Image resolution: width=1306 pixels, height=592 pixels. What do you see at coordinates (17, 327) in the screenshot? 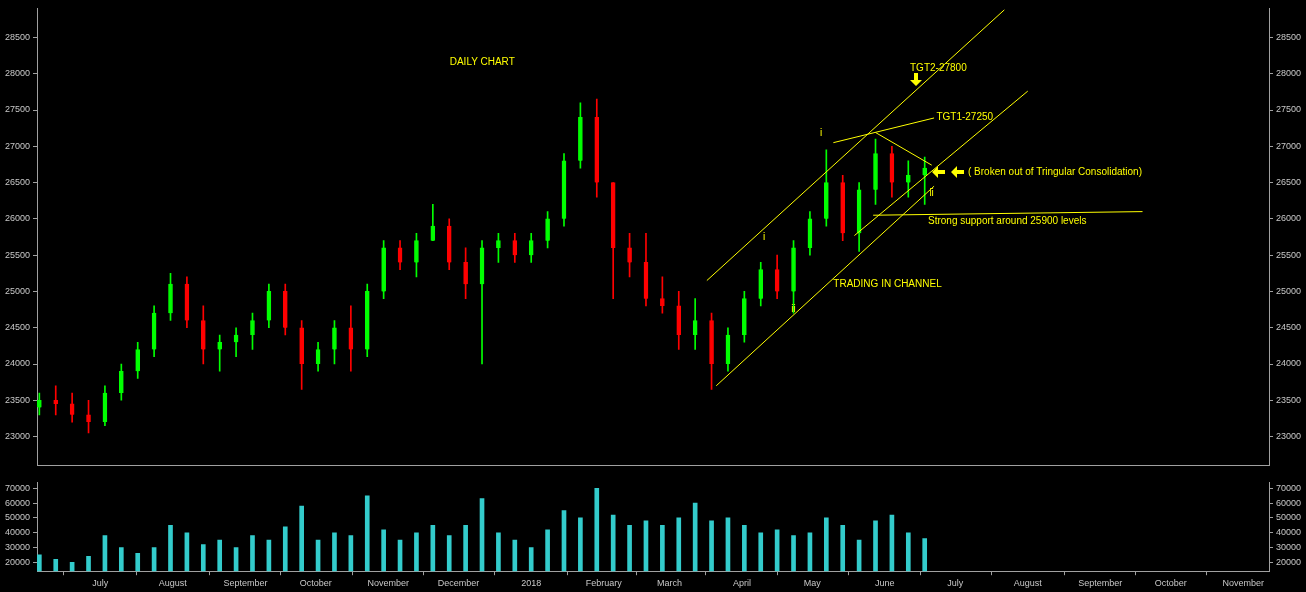
I see `y-tick-label: 24500` at bounding box center [17, 327].